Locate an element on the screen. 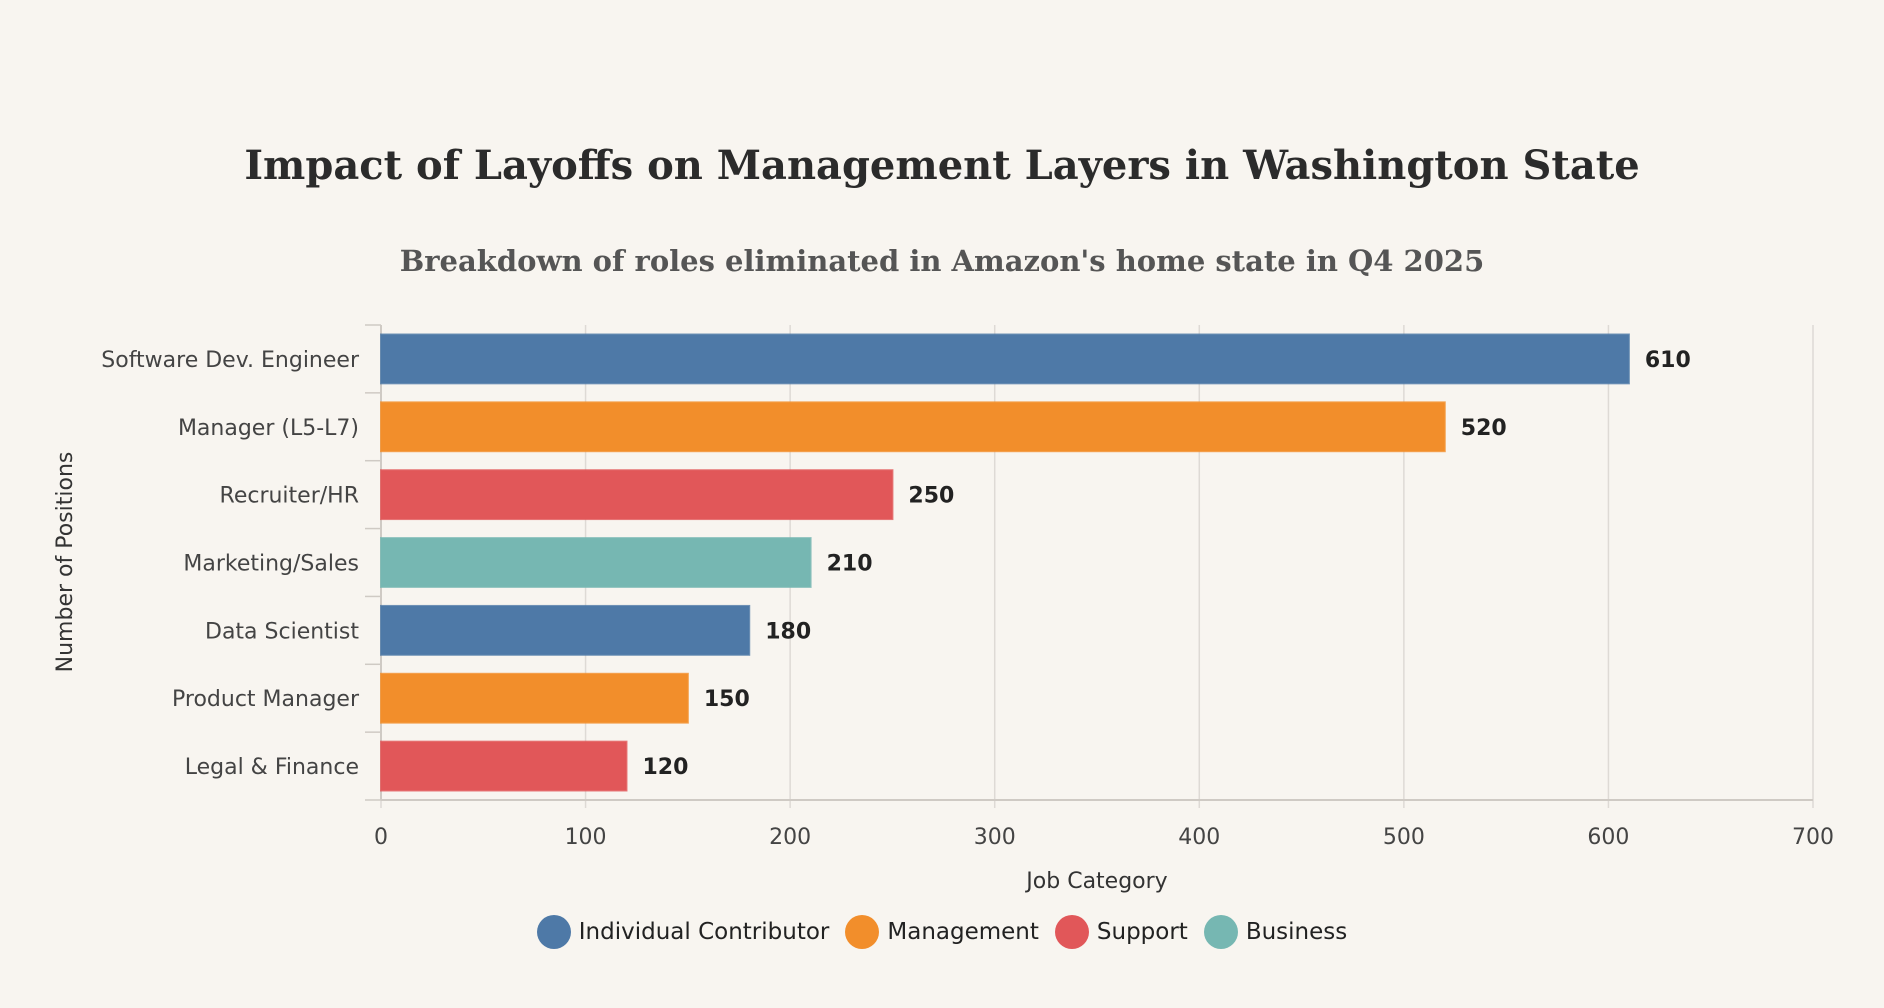  legend-item: Support is located at coordinates (1121, 932).